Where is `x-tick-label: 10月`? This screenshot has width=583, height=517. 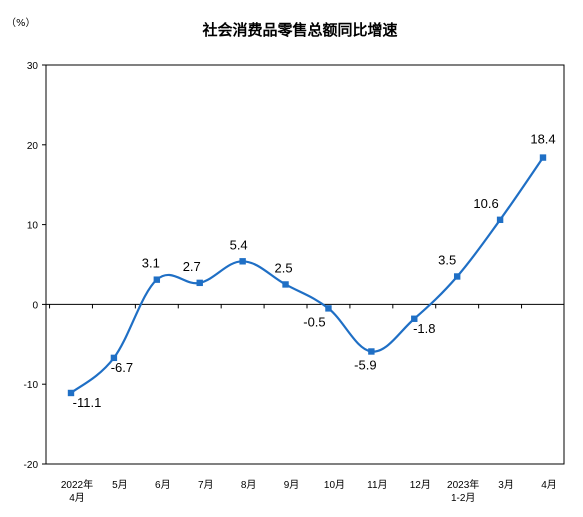 x-tick-label: 10月 is located at coordinates (334, 485).